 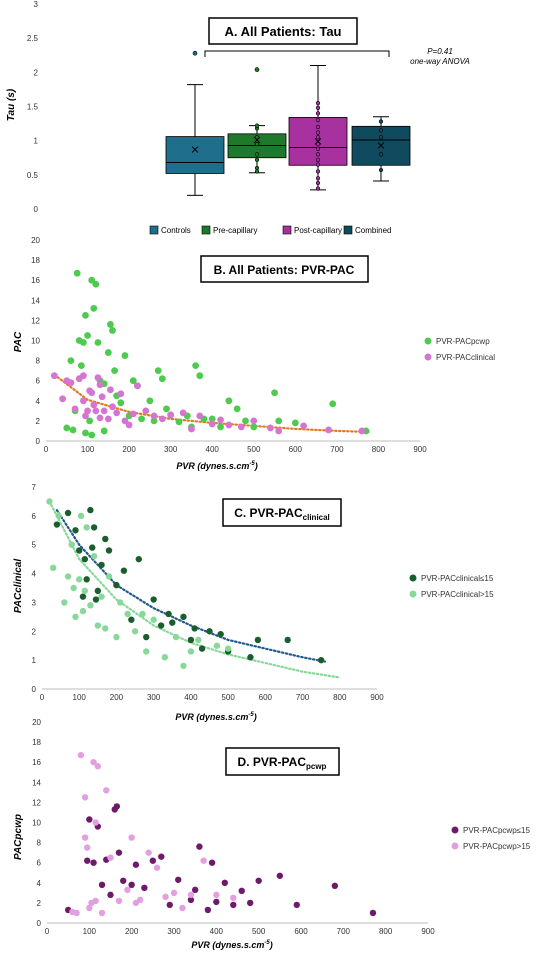 What do you see at coordinates (34, 631) in the screenshot?
I see `panel-c-y-tick-label: 2` at bounding box center [34, 631].